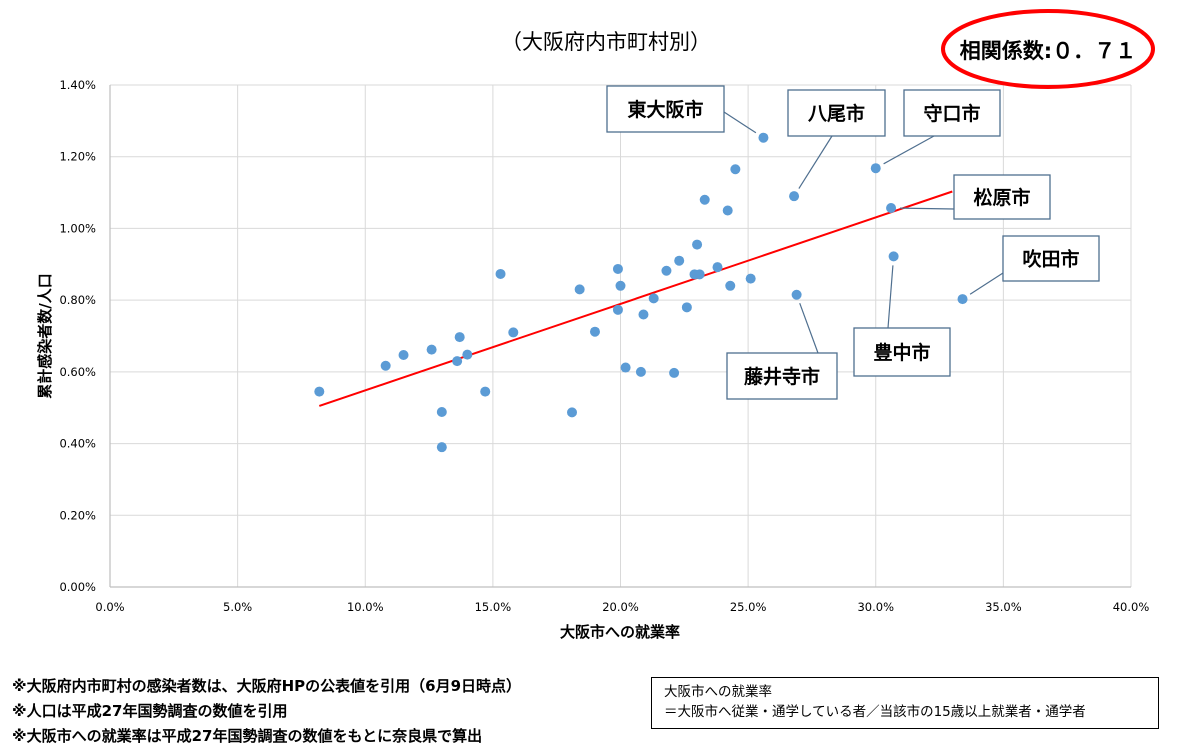 Image resolution: width=1182 pixels, height=752 pixels. Describe the element at coordinates (620, 632) in the screenshot. I see `x-axis-label: 大阪市への就業率` at that location.